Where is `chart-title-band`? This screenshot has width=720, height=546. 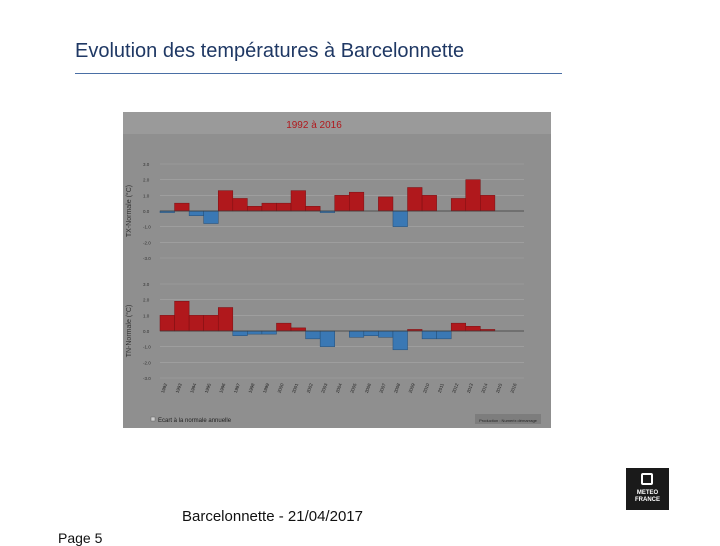
chart-title-band is located at coordinates (337, 123).